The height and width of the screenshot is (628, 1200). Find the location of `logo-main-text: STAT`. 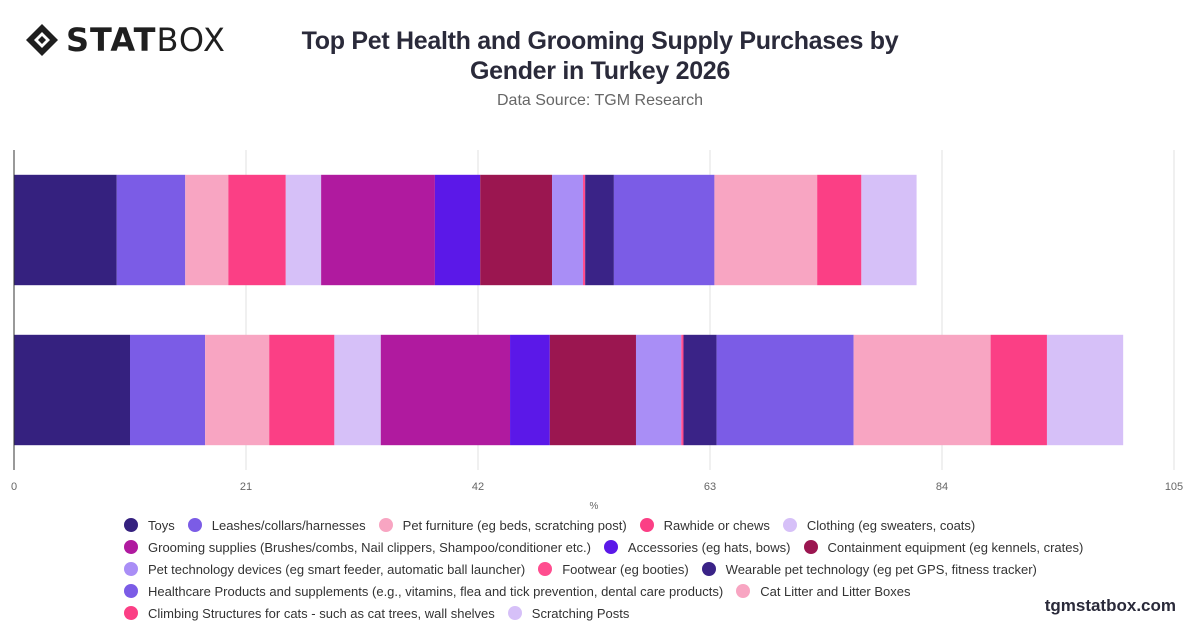

logo-main-text: STAT is located at coordinates (111, 40).